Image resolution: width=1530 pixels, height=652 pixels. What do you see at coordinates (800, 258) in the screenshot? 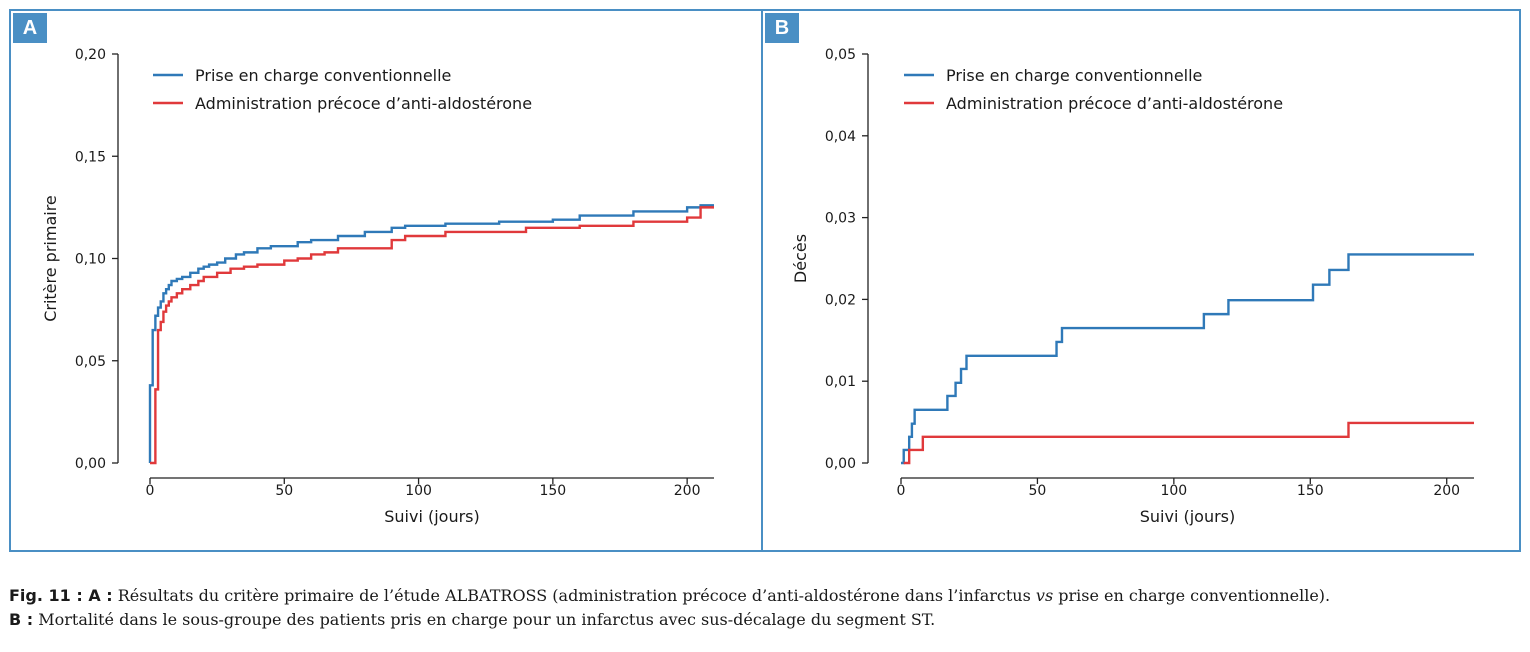
I see `y-axis-title: Décès` at bounding box center [800, 258].